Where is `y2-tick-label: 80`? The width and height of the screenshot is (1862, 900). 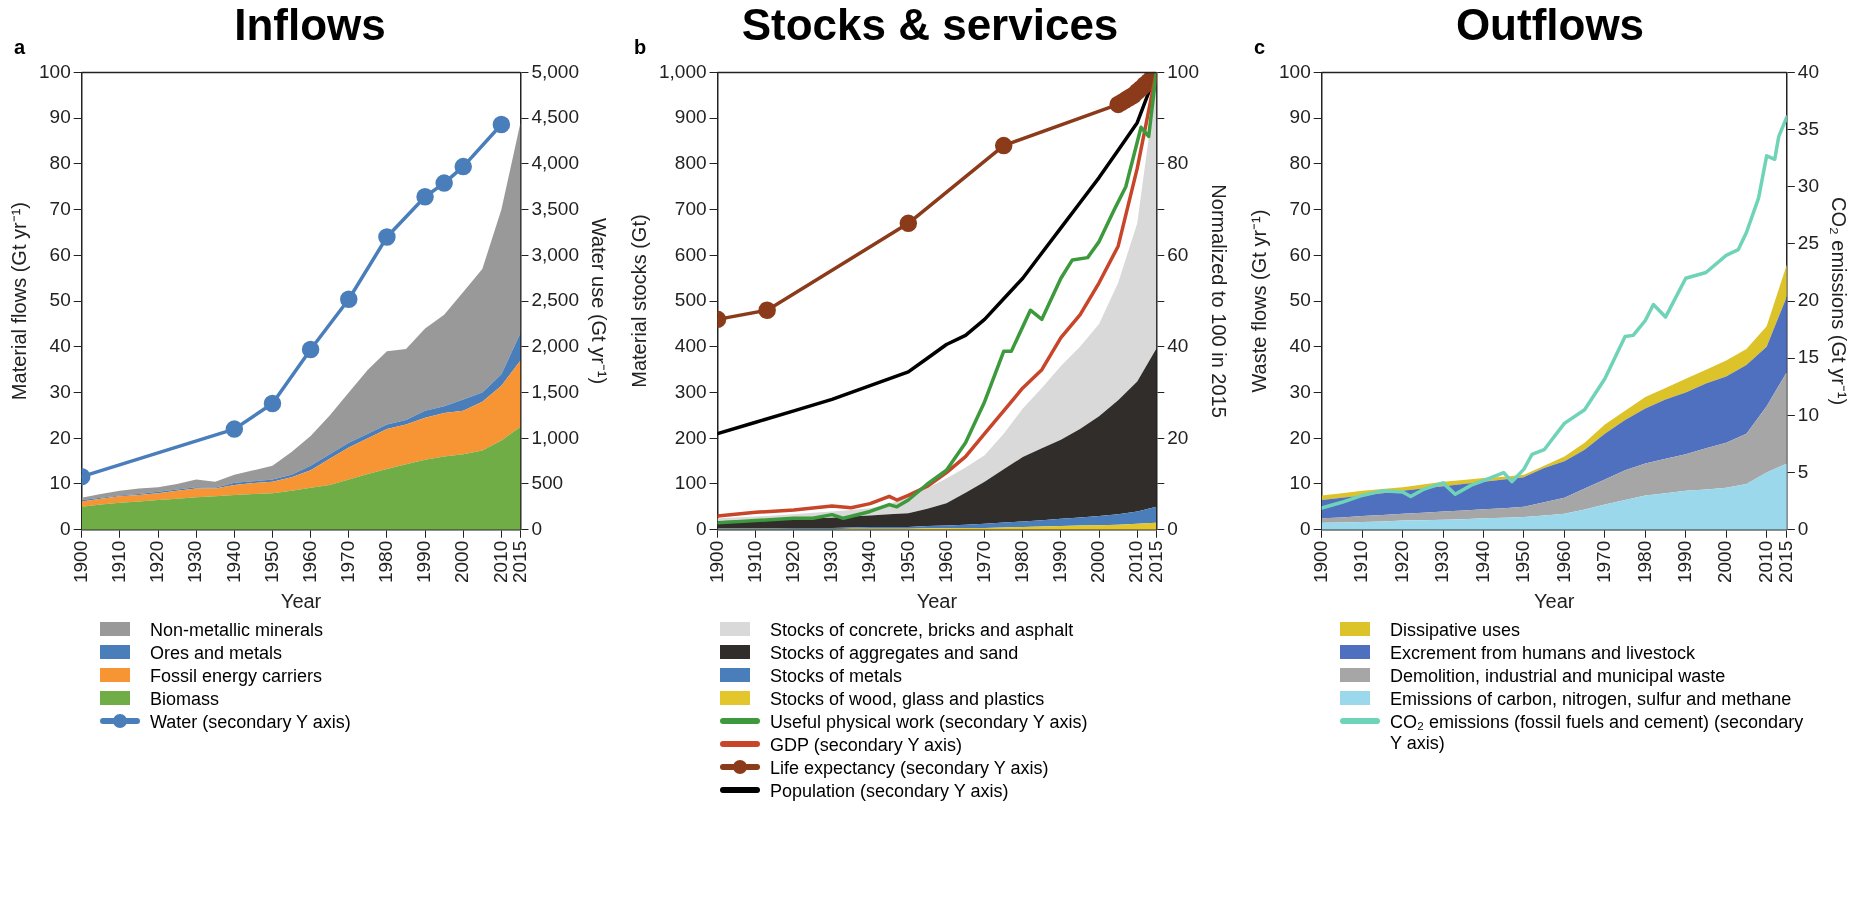
y2-tick-label: 80 is located at coordinates (1178, 163).